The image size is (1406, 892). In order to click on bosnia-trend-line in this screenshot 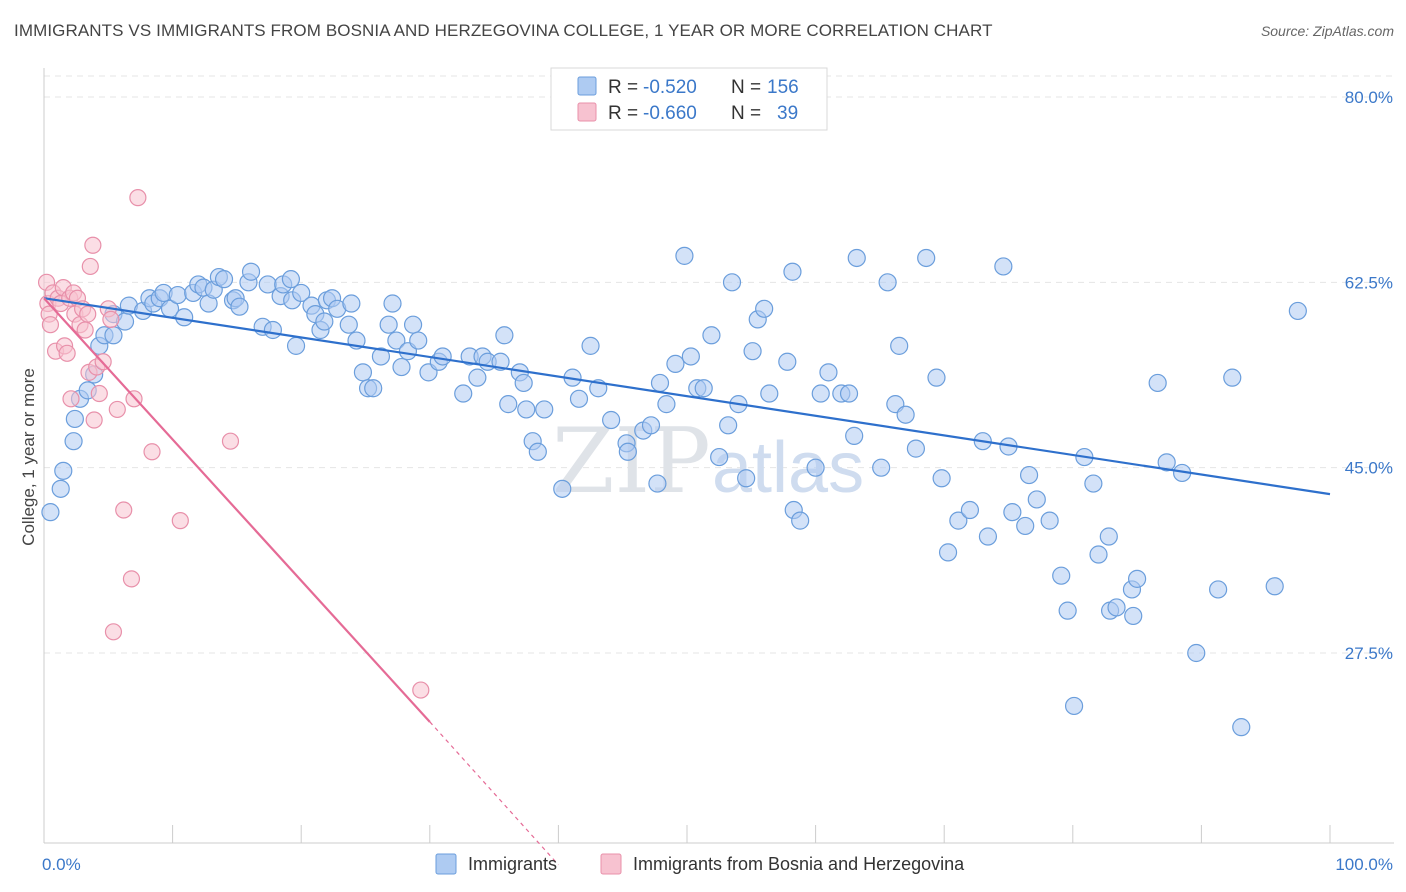, I will do `click(237, 510)`.